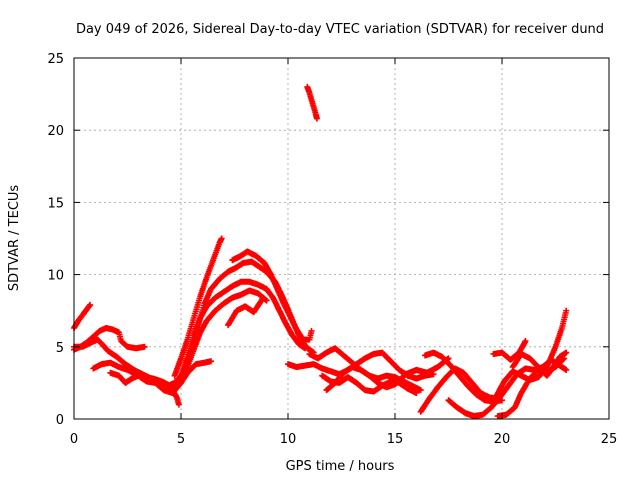 The height and width of the screenshot is (480, 640). What do you see at coordinates (55, 203) in the screenshot?
I see `y-tick-label: 15` at bounding box center [55, 203].